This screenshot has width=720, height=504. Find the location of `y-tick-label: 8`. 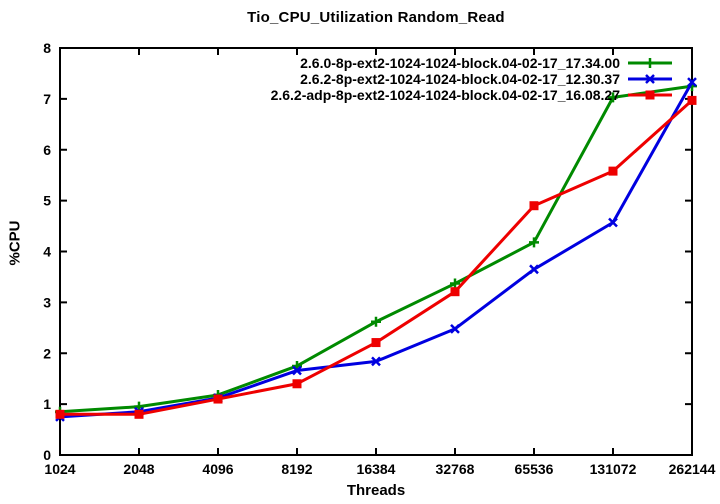

y-tick-label: 8 is located at coordinates (47, 48).